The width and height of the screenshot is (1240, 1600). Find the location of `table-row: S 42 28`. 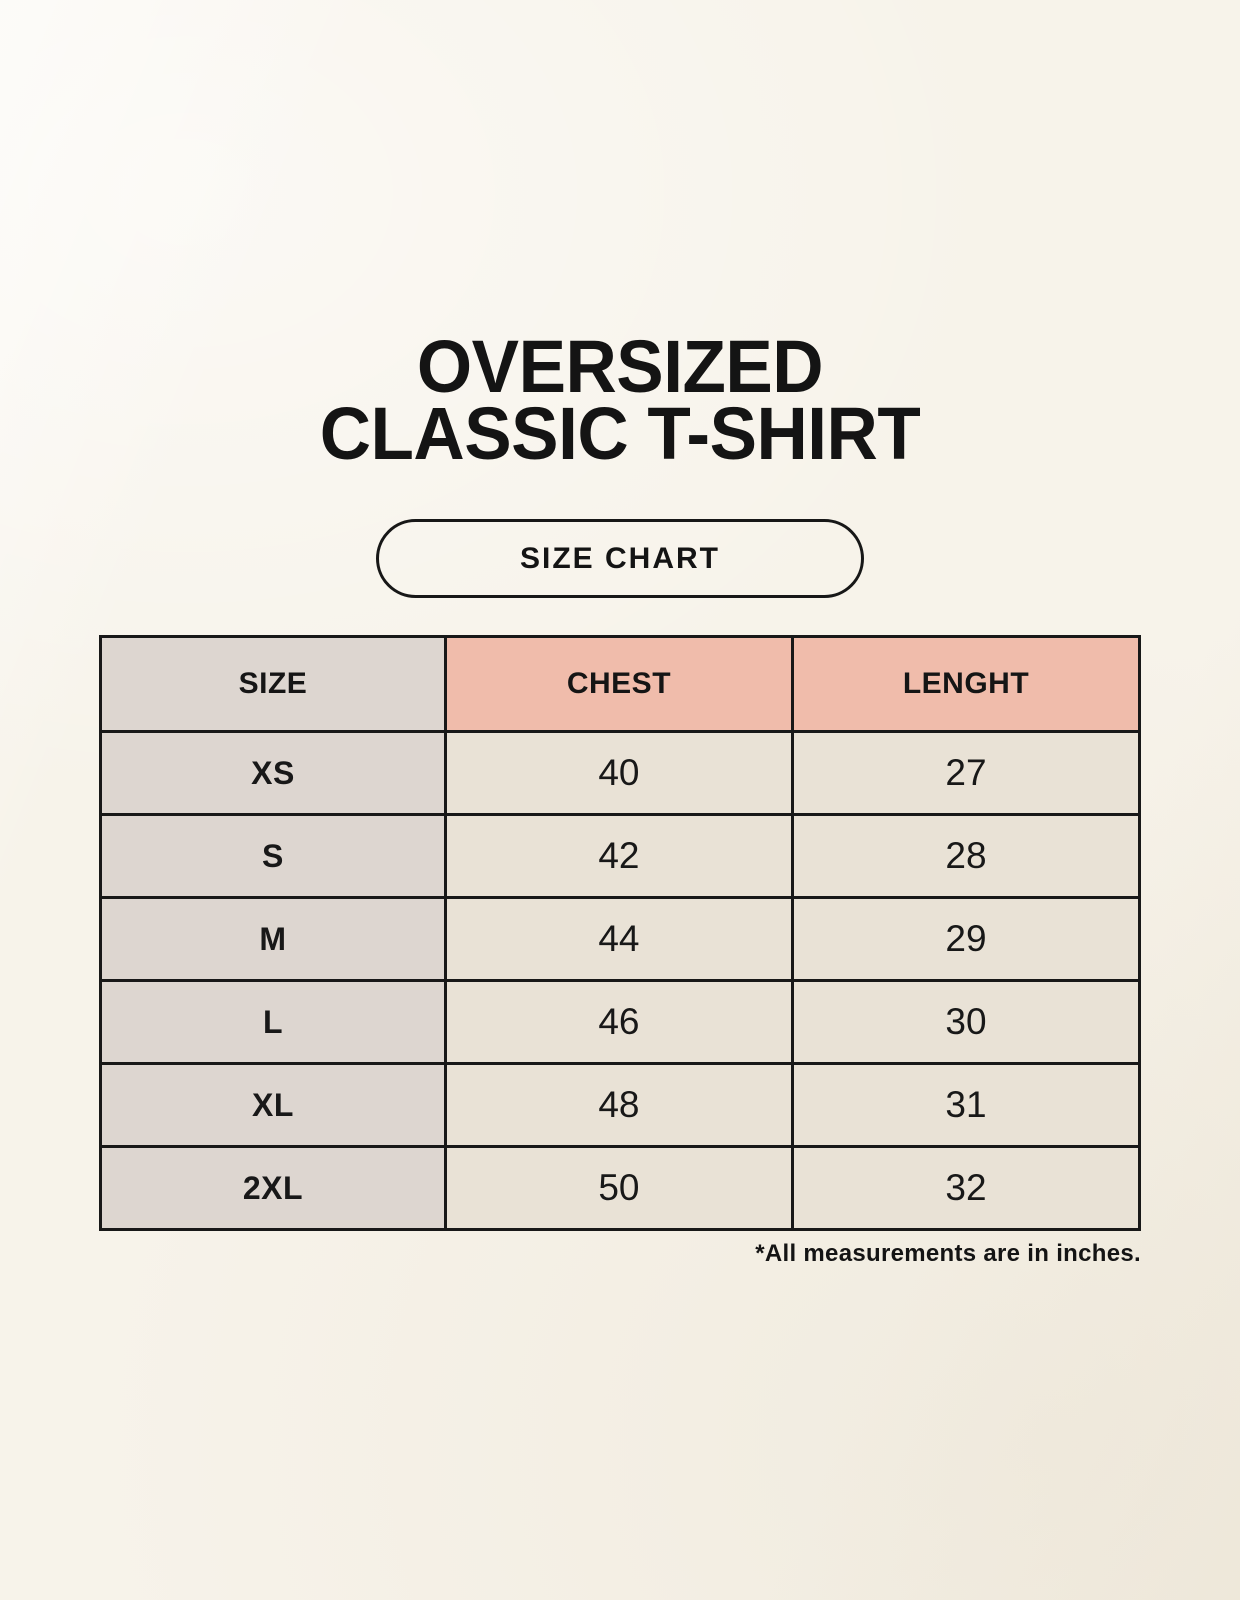

table-row: S 42 28 is located at coordinates (620, 856).